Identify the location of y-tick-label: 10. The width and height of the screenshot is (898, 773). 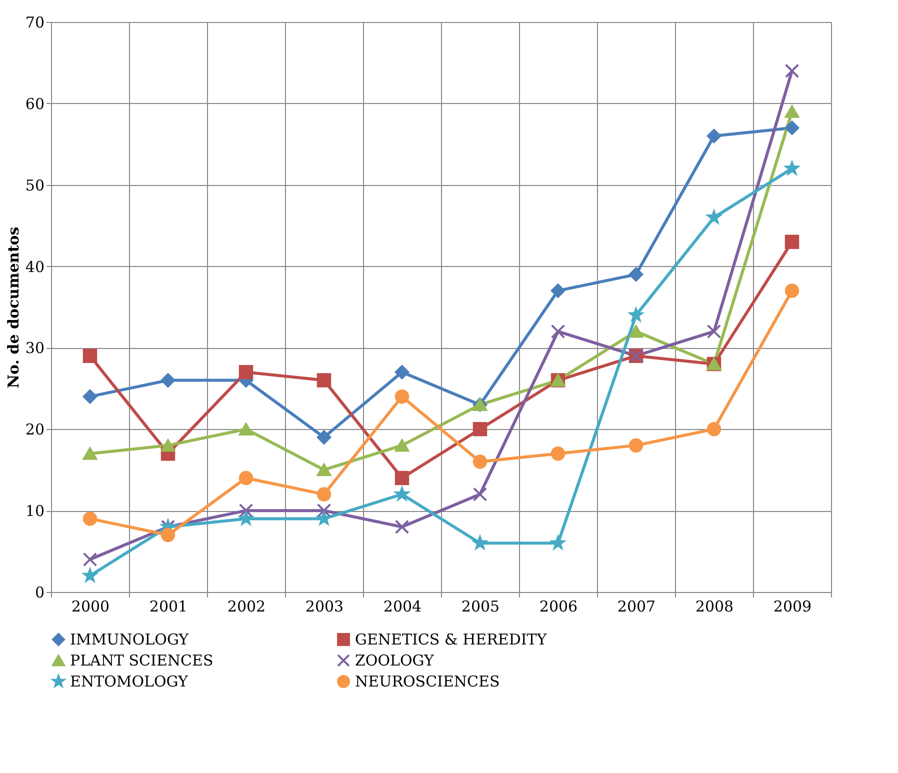
(34, 511).